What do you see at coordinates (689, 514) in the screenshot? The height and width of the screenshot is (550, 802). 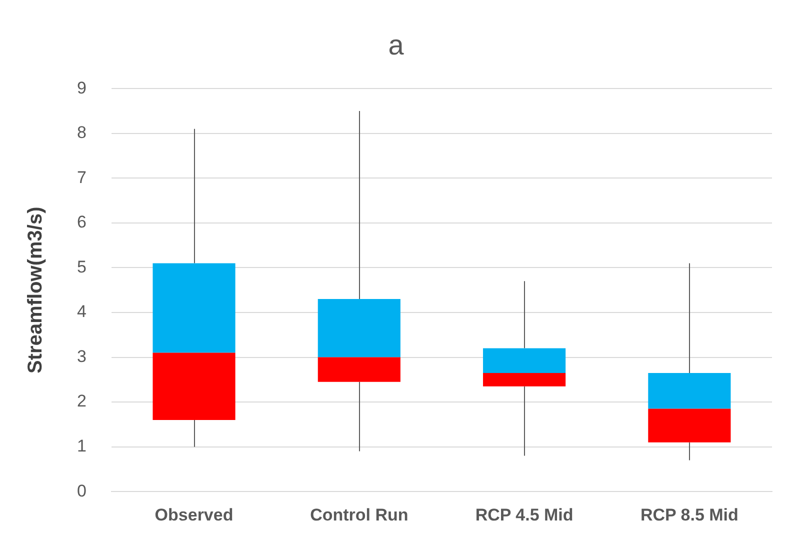 I see `x-tick-label: RCP 8.5 Mid` at bounding box center [689, 514].